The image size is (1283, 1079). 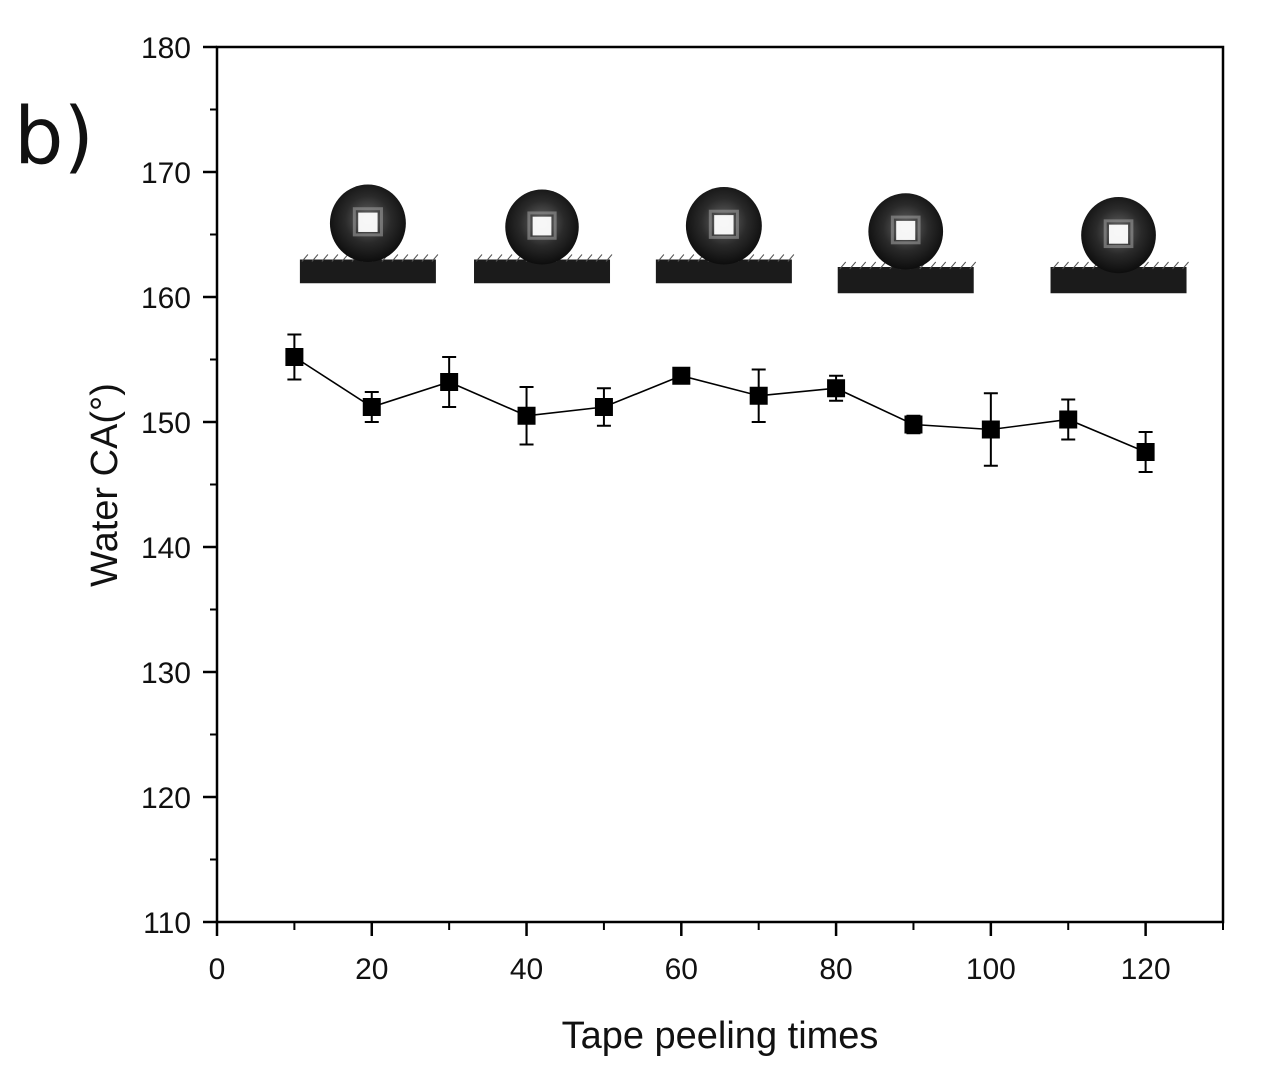 I want to click on series-line, so click(x=719, y=404).